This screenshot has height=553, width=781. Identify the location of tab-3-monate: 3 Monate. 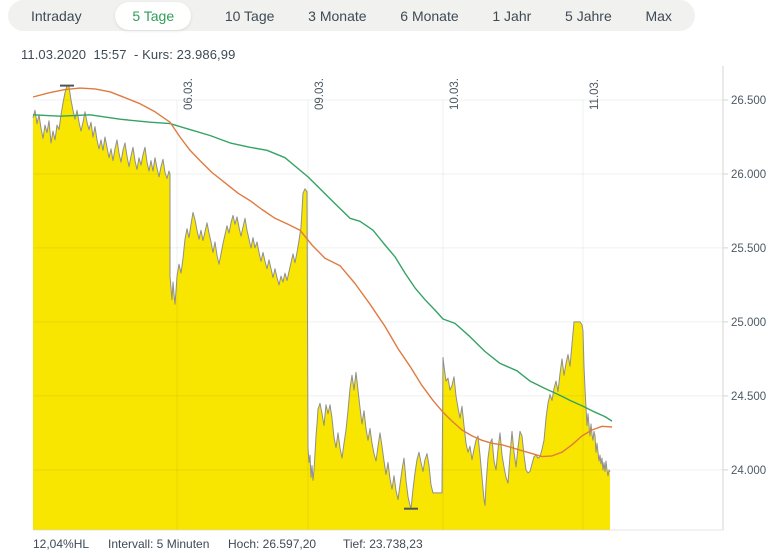
(337, 15).